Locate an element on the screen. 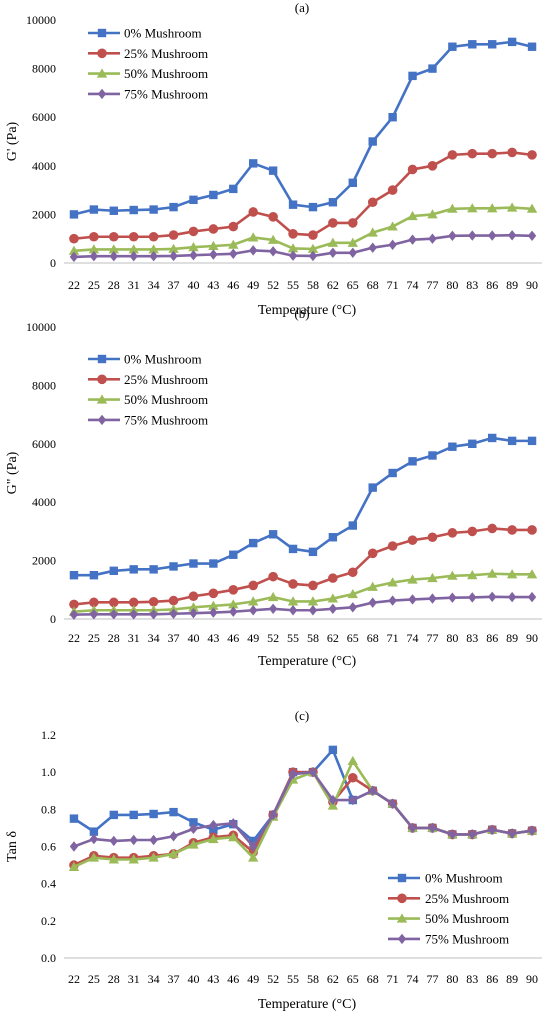 This screenshot has height=1016, width=550. y-tick-label: 8000 is located at coordinates (44, 385).